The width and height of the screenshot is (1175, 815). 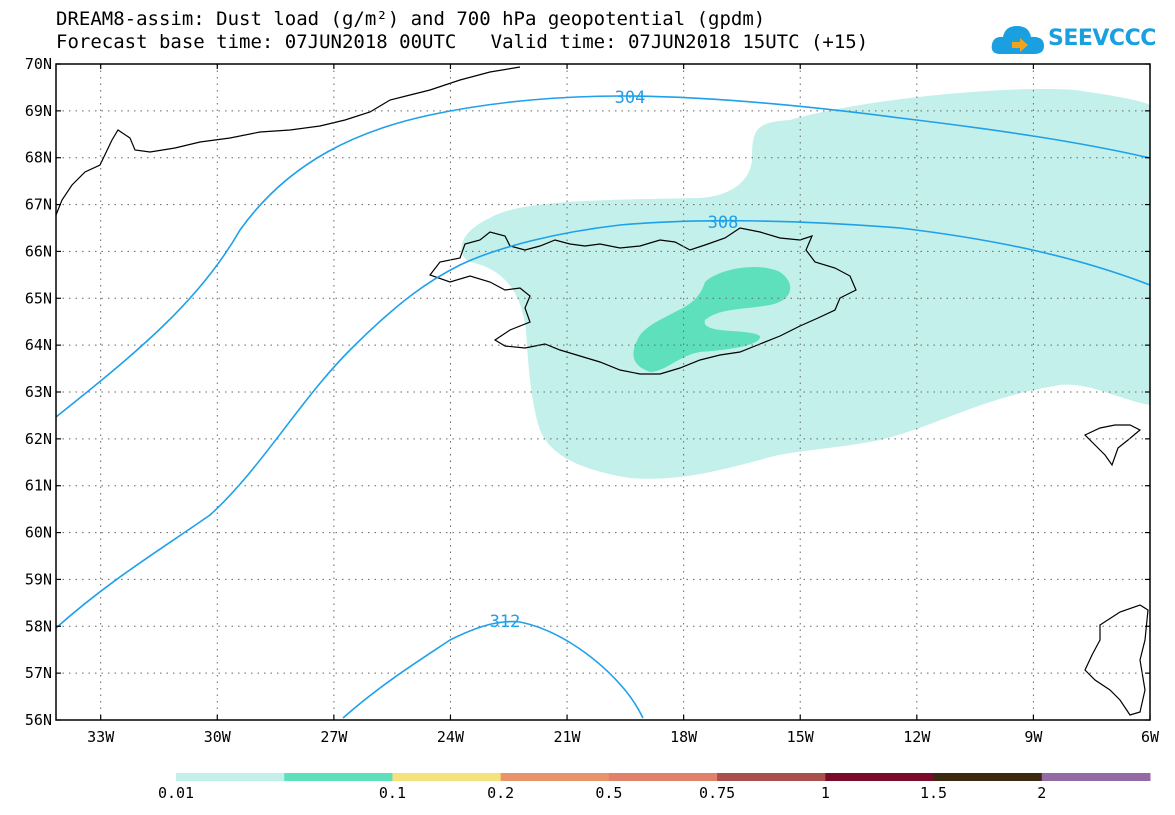 I want to click on colorbar, so click(x=663, y=777).